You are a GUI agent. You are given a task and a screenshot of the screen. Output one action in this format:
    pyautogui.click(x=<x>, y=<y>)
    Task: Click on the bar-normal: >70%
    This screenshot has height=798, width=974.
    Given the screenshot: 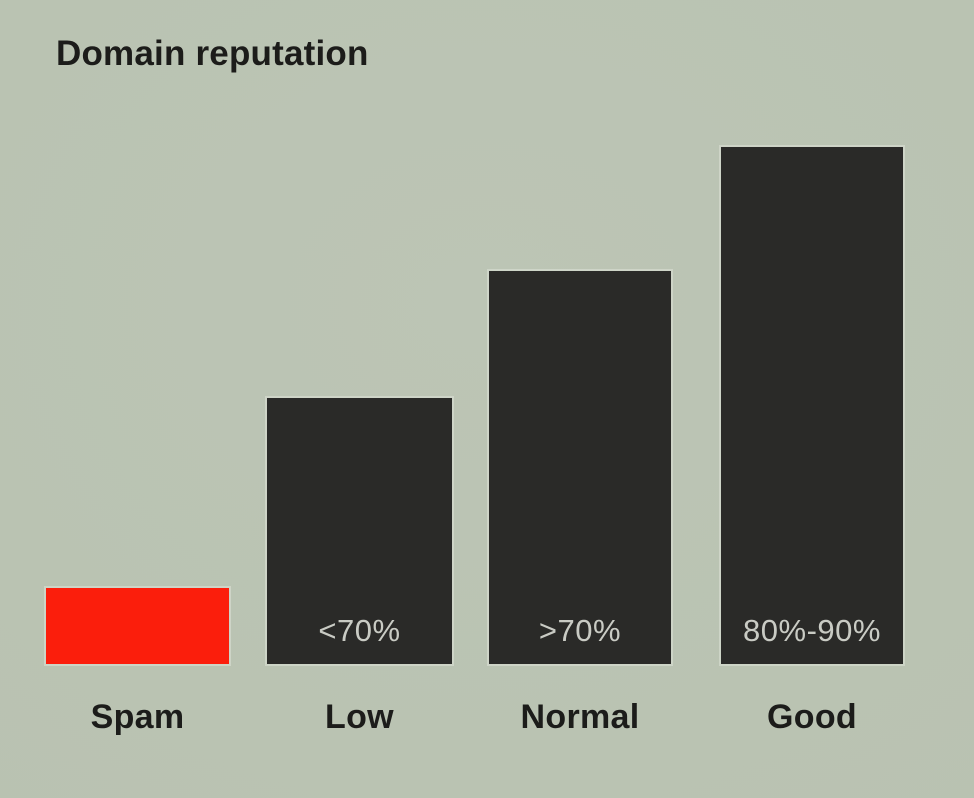 What is the action you would take?
    pyautogui.click(x=580, y=467)
    